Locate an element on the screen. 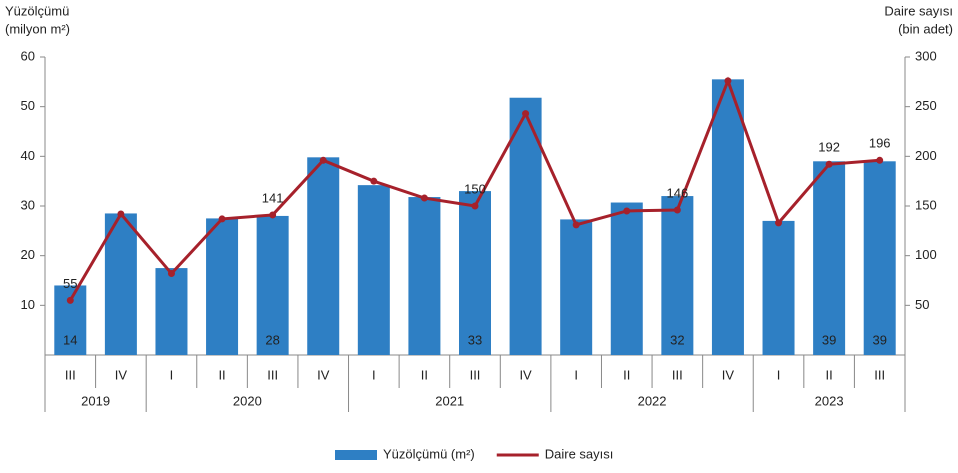 This screenshot has width=958, height=473. y-tick-label: 50 is located at coordinates (28, 105).